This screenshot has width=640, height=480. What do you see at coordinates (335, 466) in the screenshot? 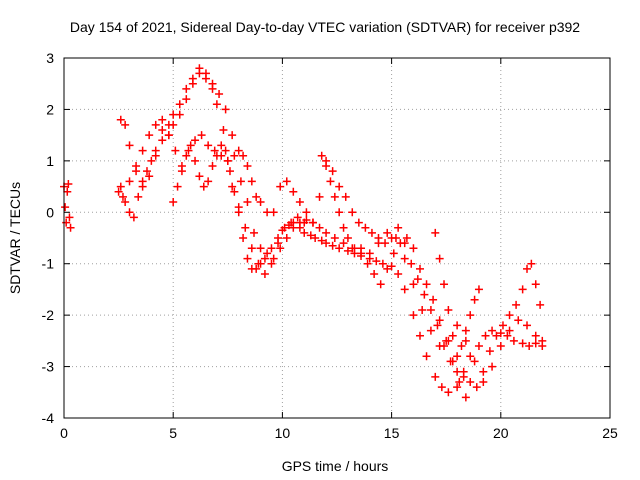
I see `x-axis-label: GPS time / hours` at bounding box center [335, 466].